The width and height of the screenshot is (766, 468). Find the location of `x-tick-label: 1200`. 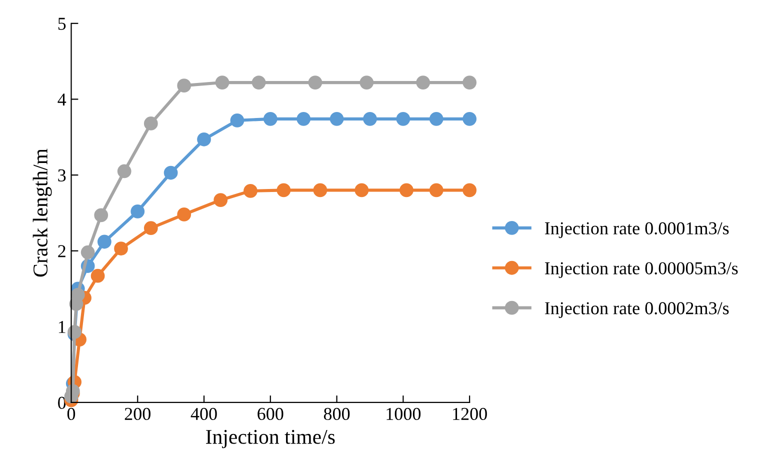

x-tick-label: 1200 is located at coordinates (470, 414).